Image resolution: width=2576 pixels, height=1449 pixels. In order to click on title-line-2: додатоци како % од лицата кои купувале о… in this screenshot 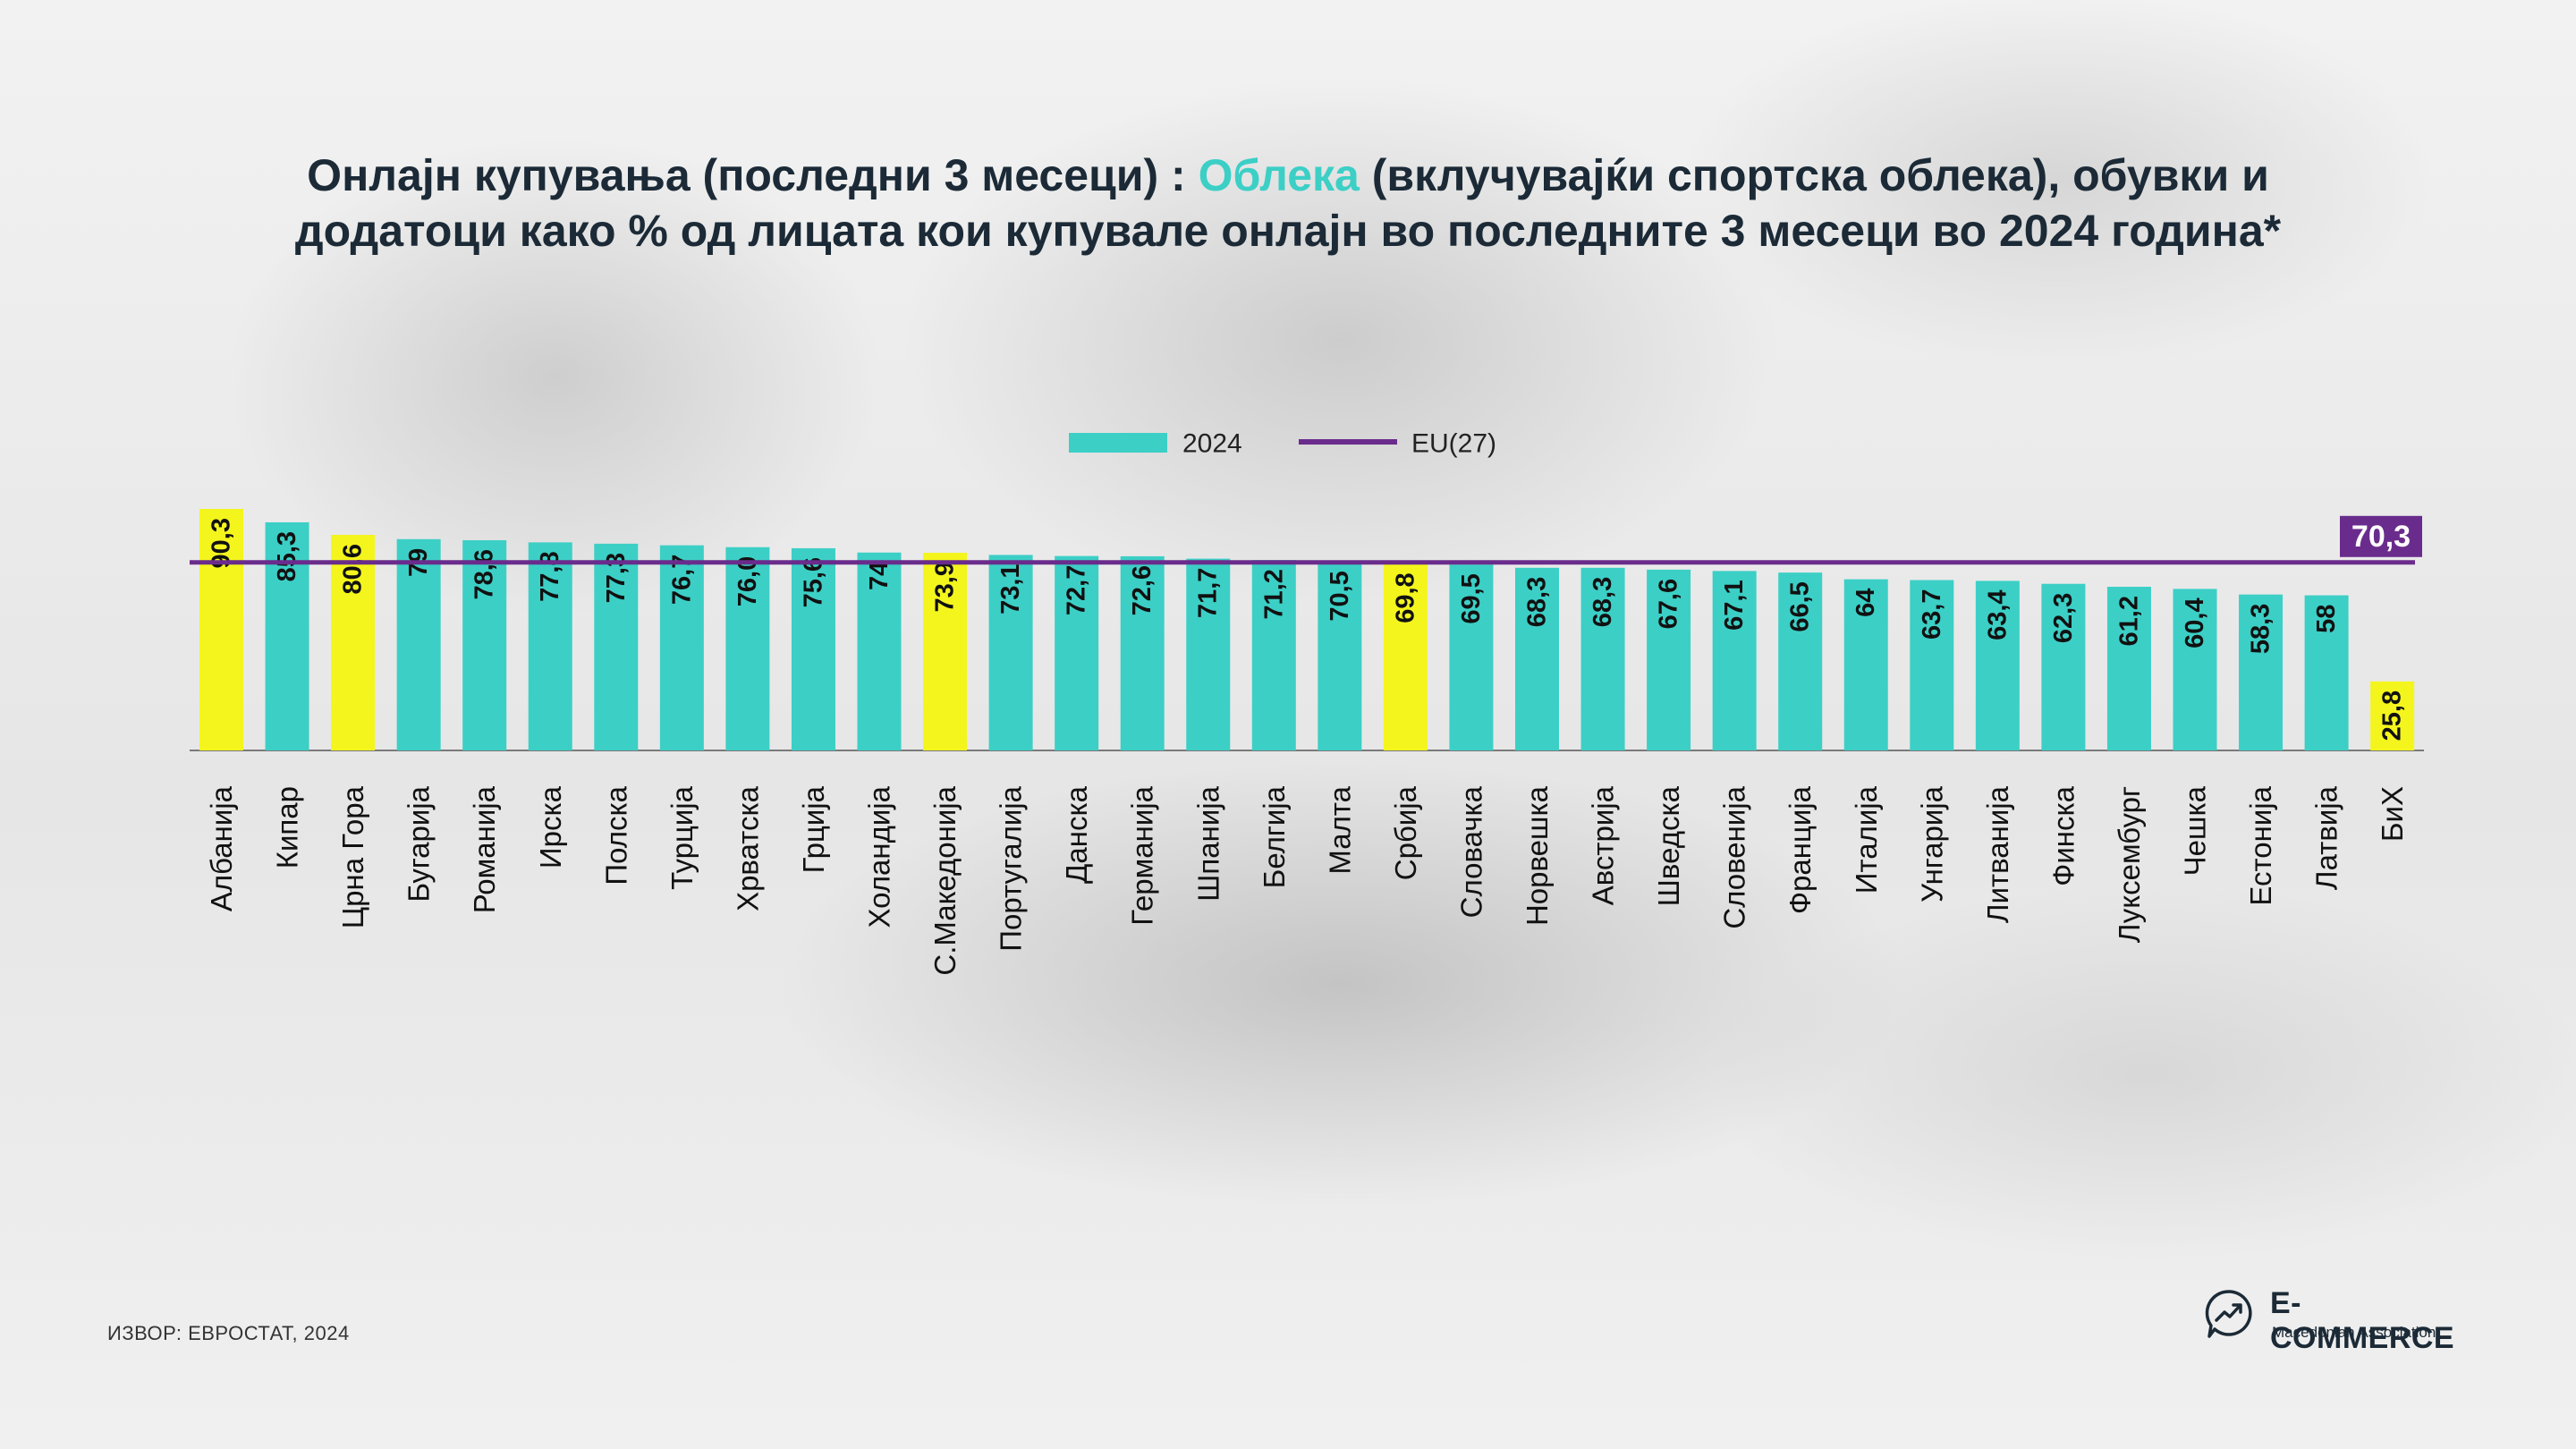, I will do `click(1288, 231)`.